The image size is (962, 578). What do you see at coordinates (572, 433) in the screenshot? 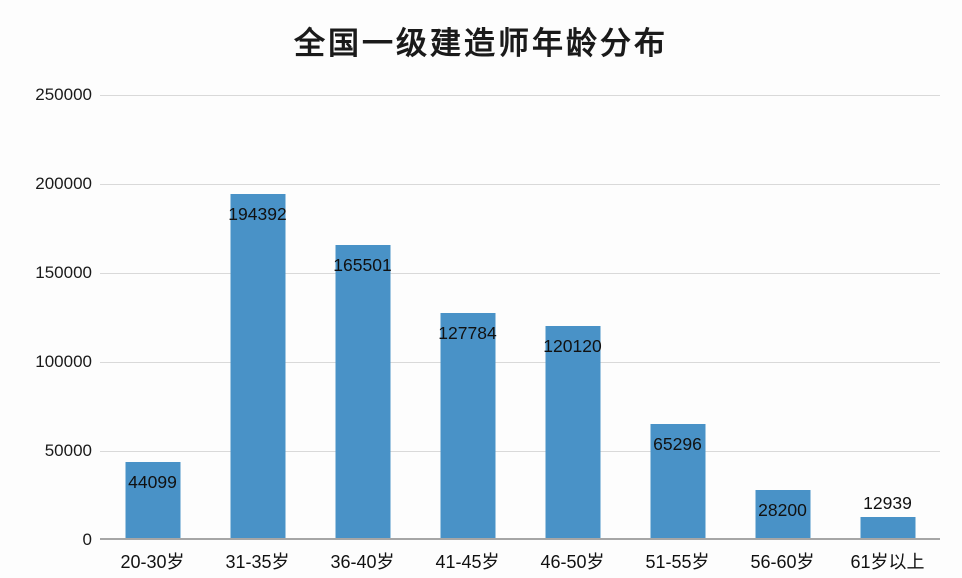
I see `bar-46-50岁` at bounding box center [572, 433].